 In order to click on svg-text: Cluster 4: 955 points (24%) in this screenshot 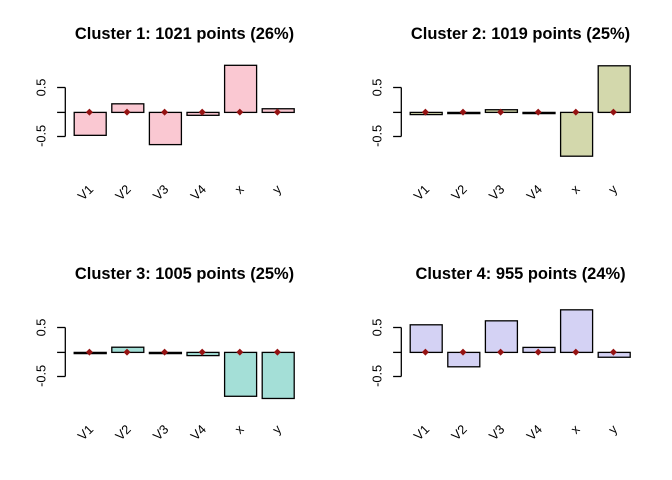, I will do `click(520, 274)`.